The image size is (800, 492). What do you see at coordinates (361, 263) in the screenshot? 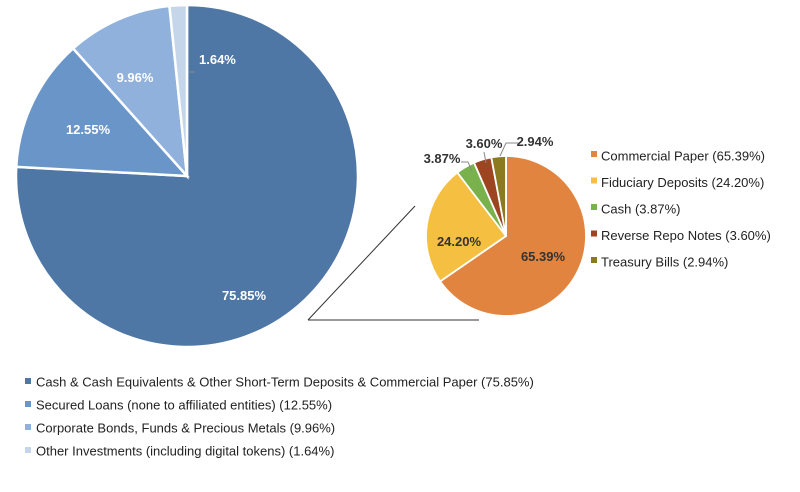
I see `connector-line-top` at bounding box center [361, 263].